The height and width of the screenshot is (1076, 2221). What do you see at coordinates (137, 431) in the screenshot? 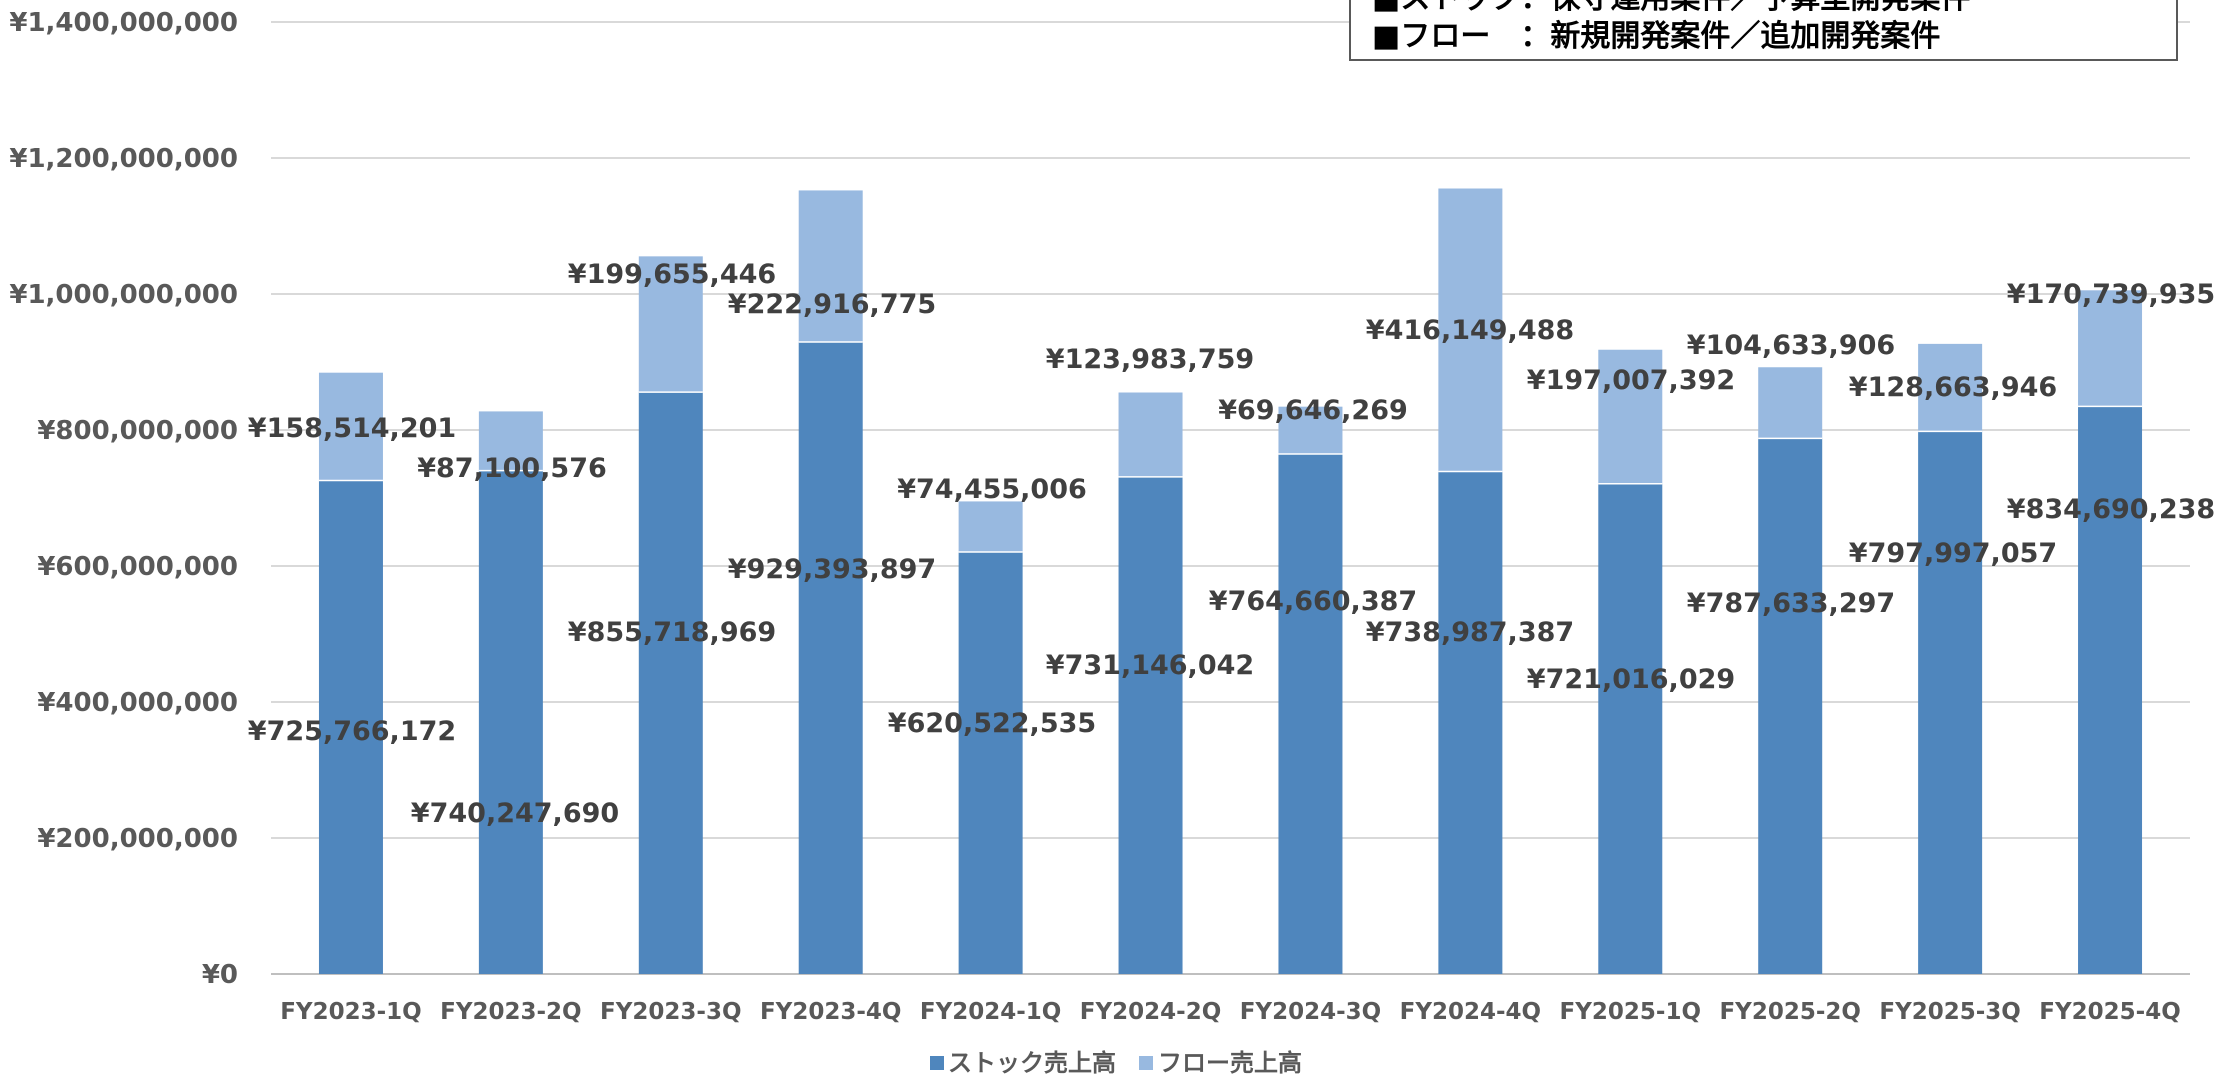
I see `y-tick-label: ¥800,000,000` at bounding box center [137, 431].